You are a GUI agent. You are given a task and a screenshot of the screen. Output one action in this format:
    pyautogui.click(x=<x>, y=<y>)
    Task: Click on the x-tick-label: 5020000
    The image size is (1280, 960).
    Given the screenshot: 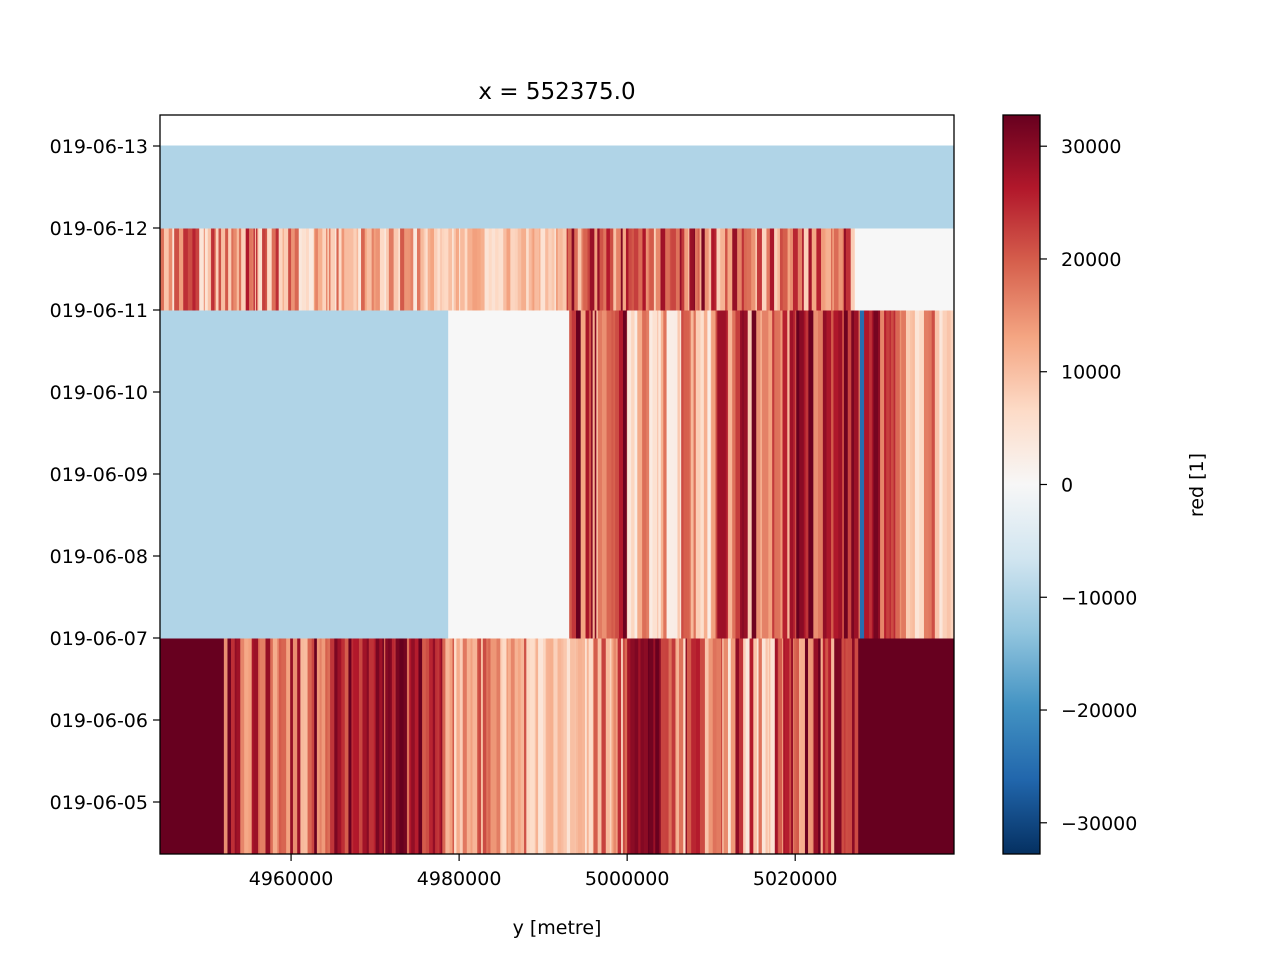 What is the action you would take?
    pyautogui.click(x=795, y=879)
    